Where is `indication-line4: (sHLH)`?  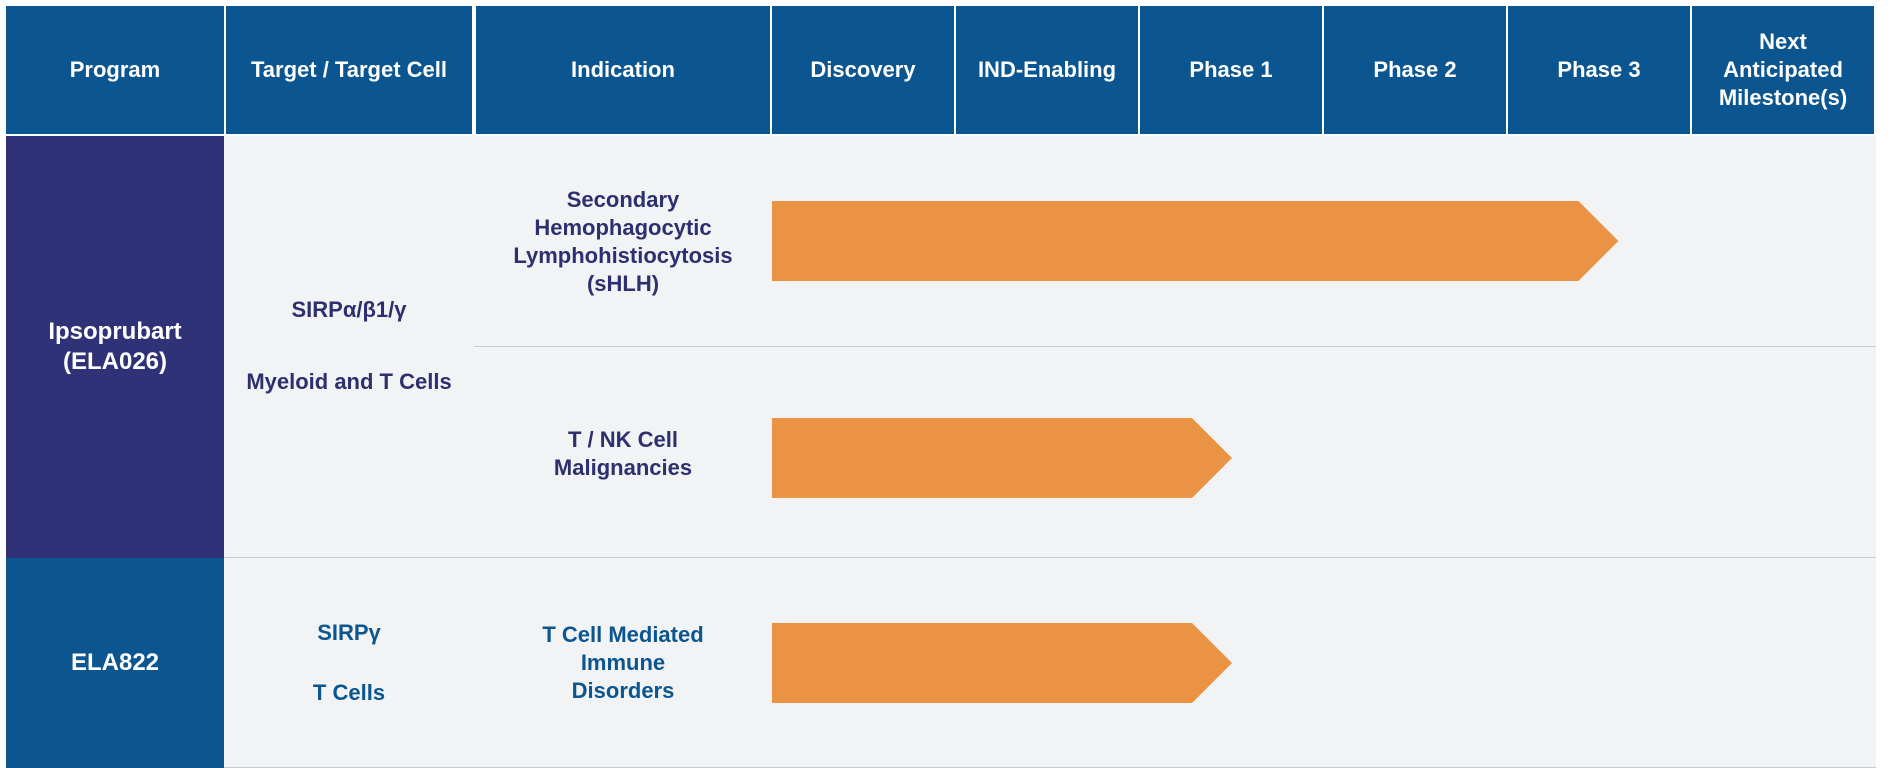
indication-line4: (sHLH) is located at coordinates (623, 283).